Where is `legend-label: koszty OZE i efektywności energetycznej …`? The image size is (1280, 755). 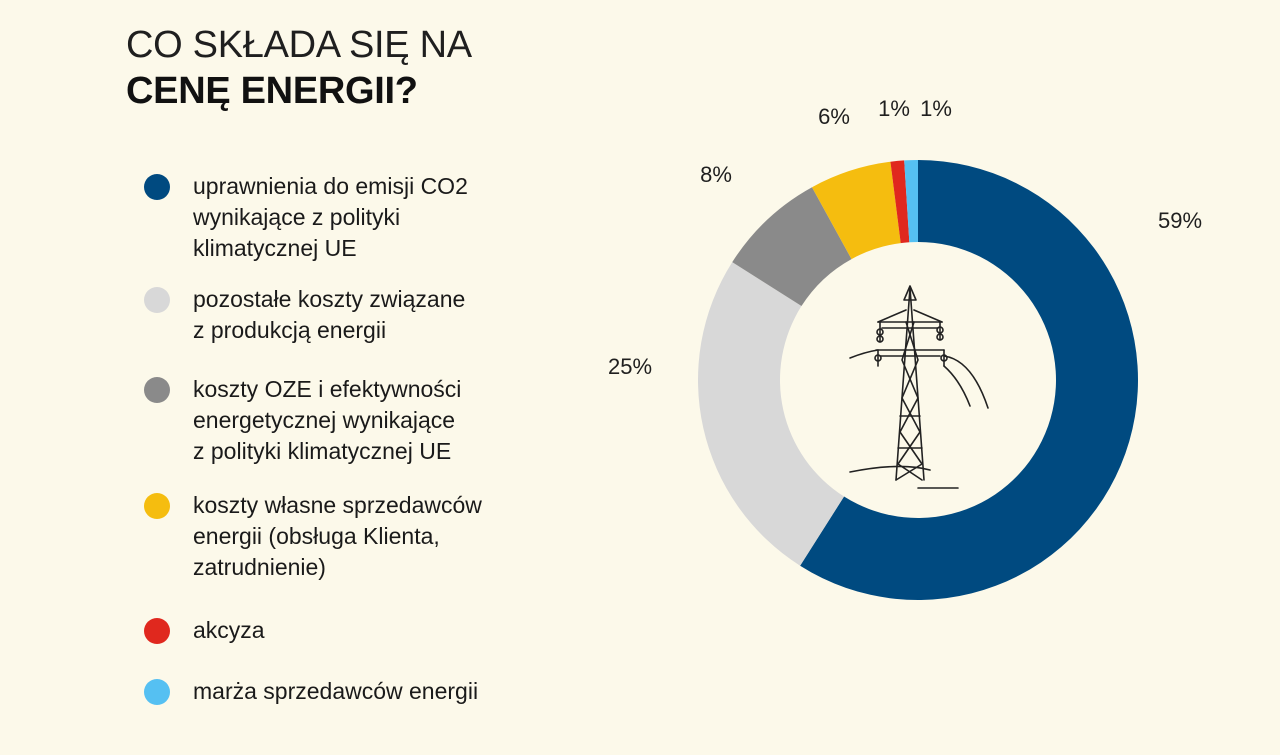 legend-label: koszty OZE i efektywności energetycznej … is located at coordinates (327, 420).